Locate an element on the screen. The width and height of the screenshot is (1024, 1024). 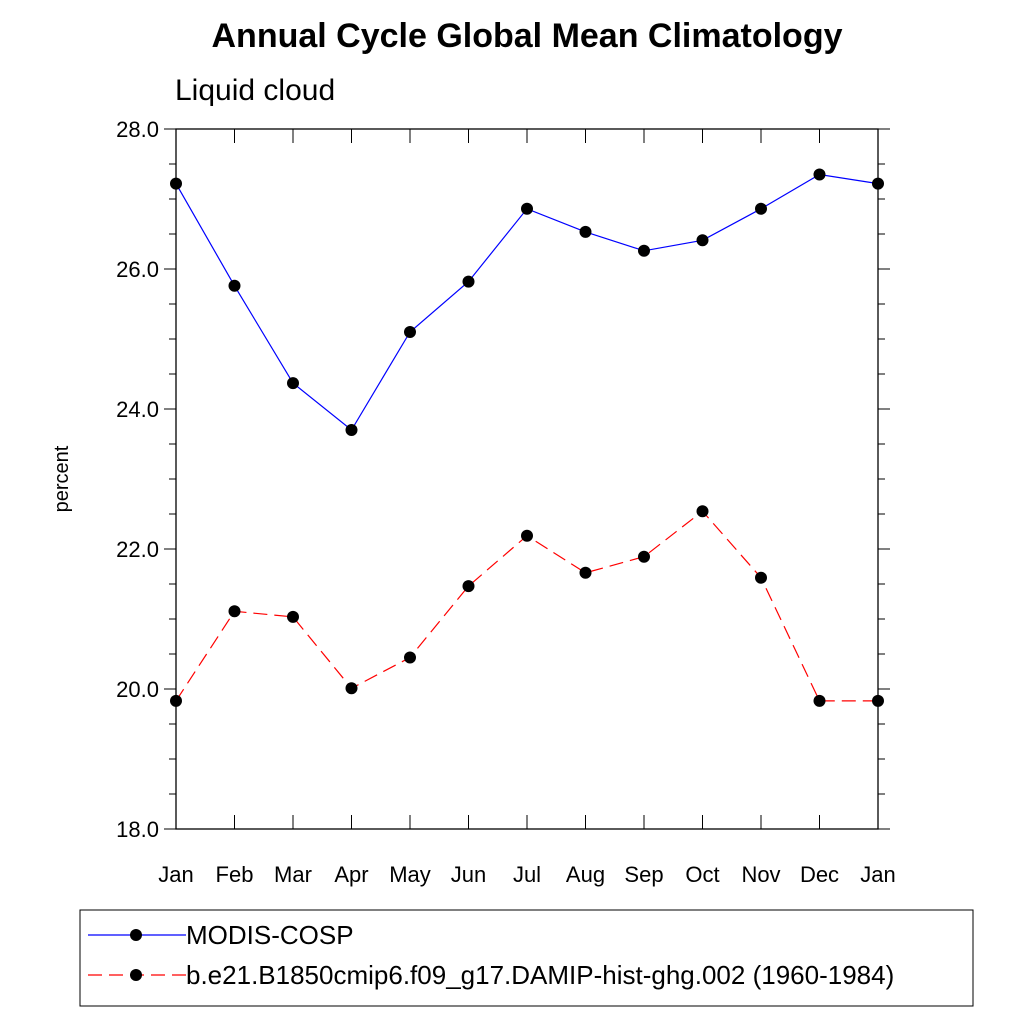
x-tick-labels: Jan Feb Mar Apr May Jun Jul Aug Sep Oct Nov Dec Jan is located at coordinates (526, 874).